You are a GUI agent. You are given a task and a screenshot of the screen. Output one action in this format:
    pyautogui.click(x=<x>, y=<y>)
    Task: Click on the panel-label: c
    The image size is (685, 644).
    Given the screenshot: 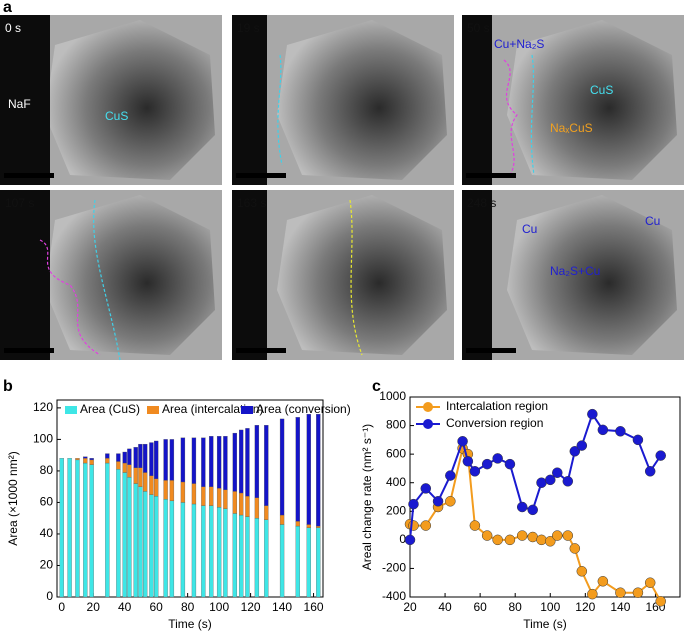 What is the action you would take?
    pyautogui.click(x=376, y=386)
    